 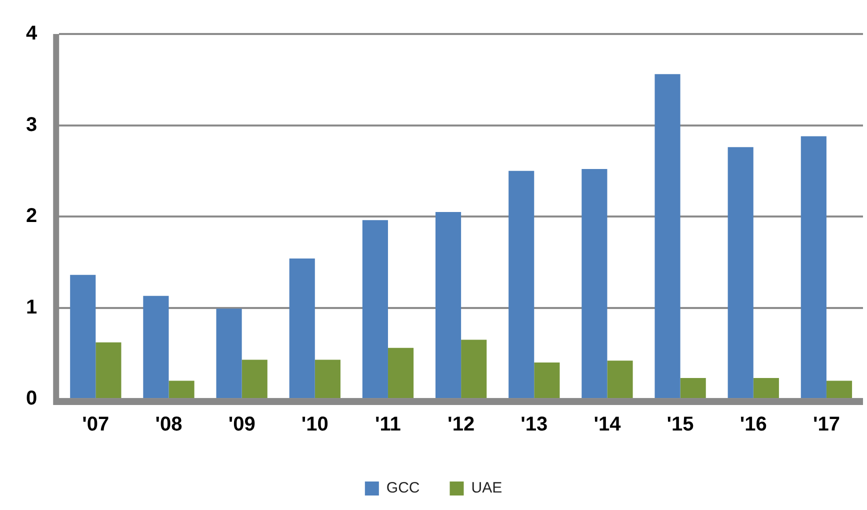 I want to click on x-tick-label: '12, so click(x=461, y=425).